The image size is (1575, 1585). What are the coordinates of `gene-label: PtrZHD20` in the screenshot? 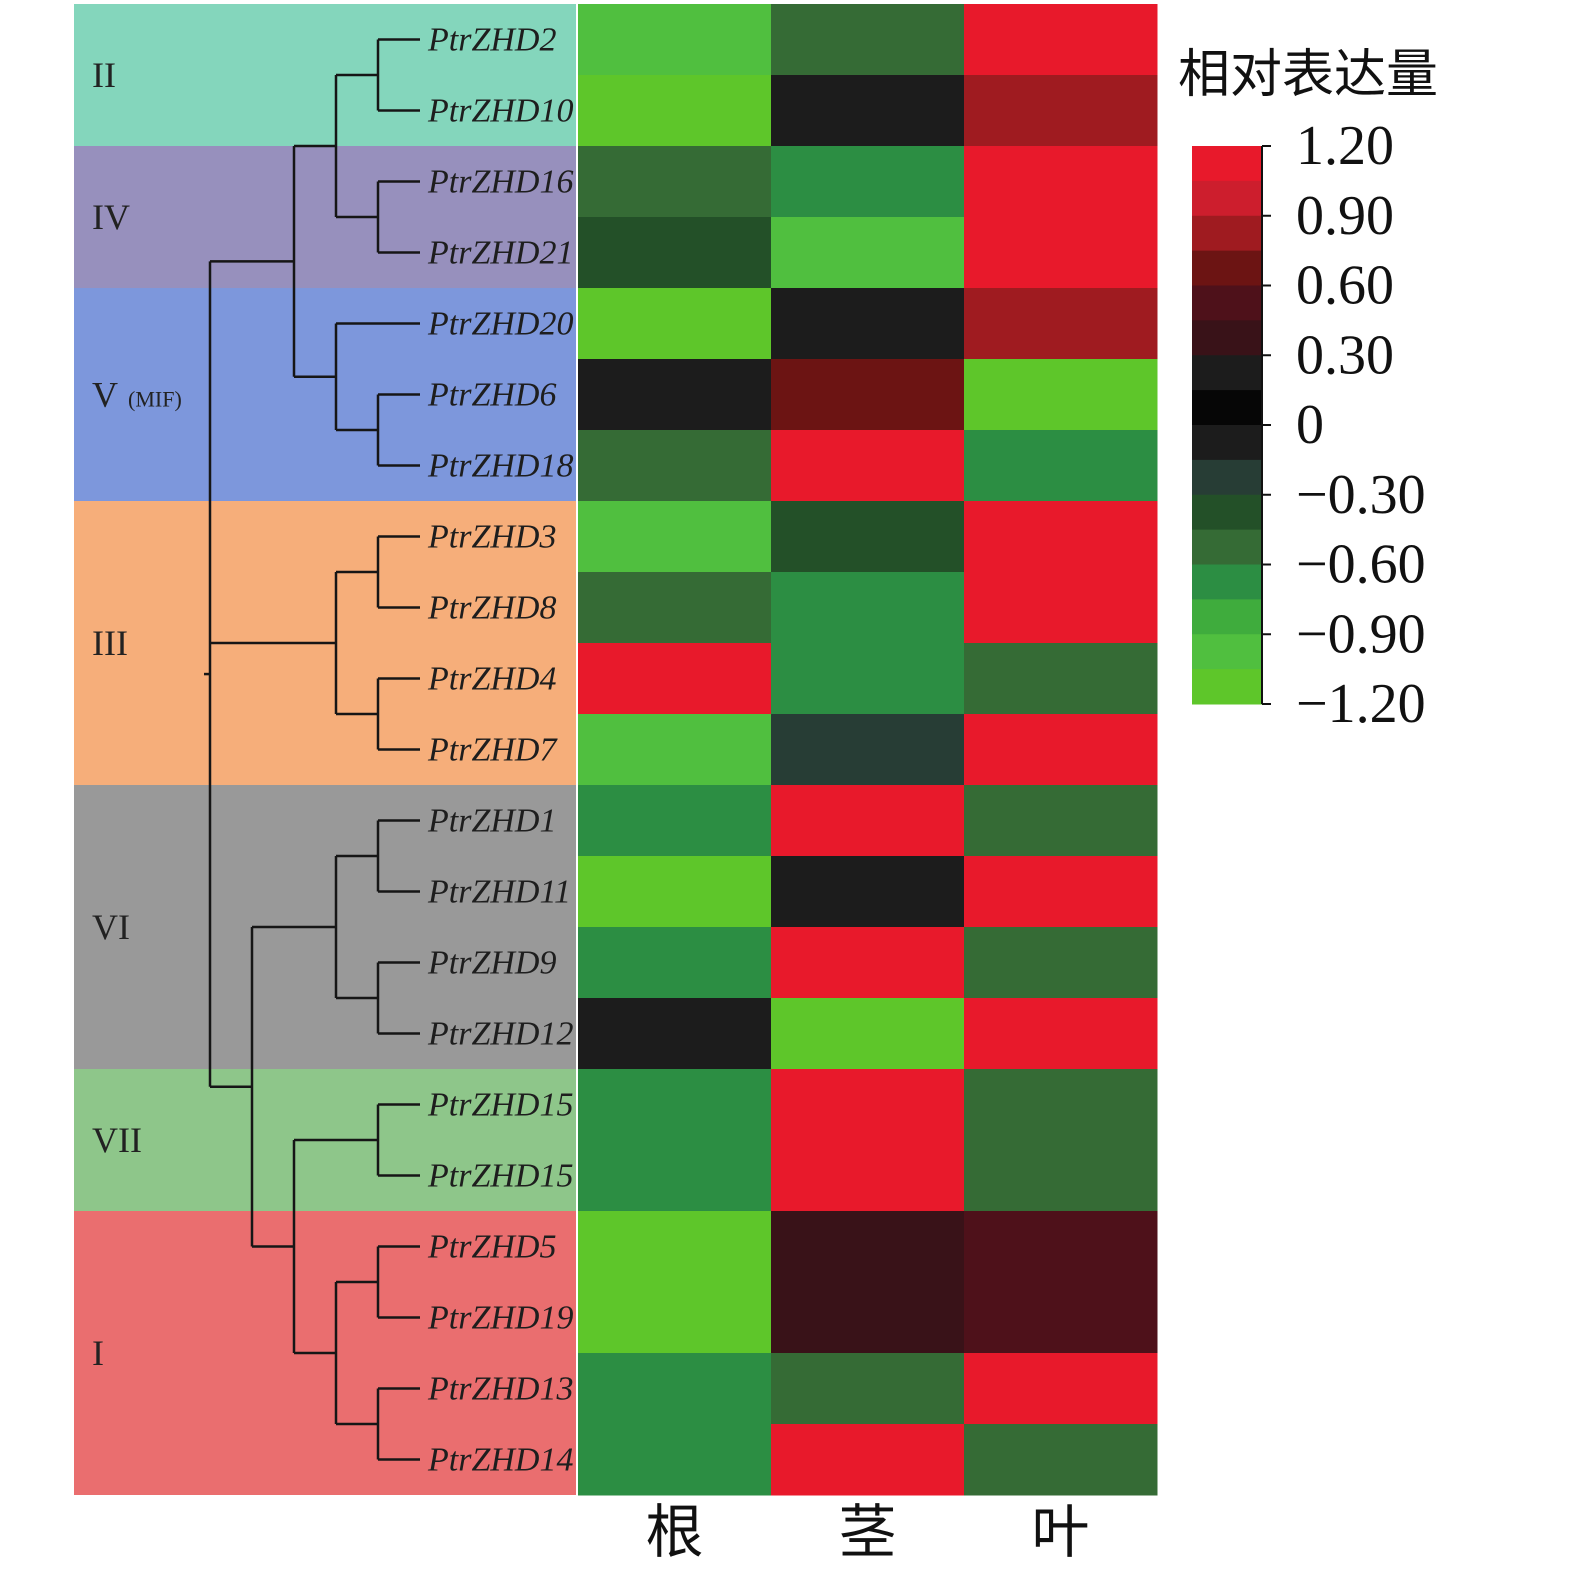 It's located at (500, 324).